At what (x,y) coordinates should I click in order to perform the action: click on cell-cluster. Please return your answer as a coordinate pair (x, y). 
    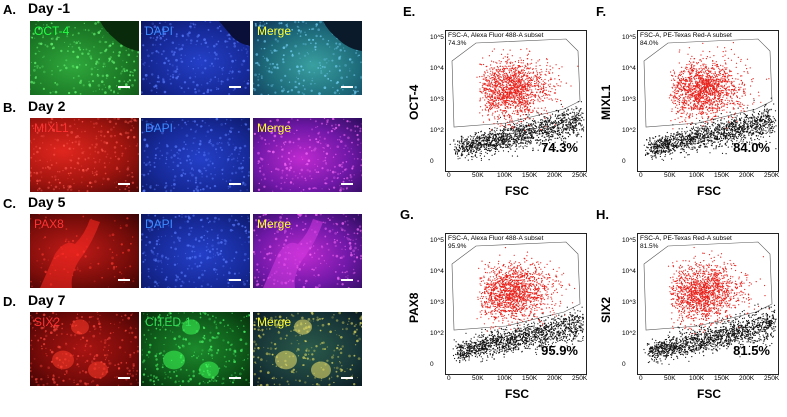
    Looking at the image, I should click on (209, 370).